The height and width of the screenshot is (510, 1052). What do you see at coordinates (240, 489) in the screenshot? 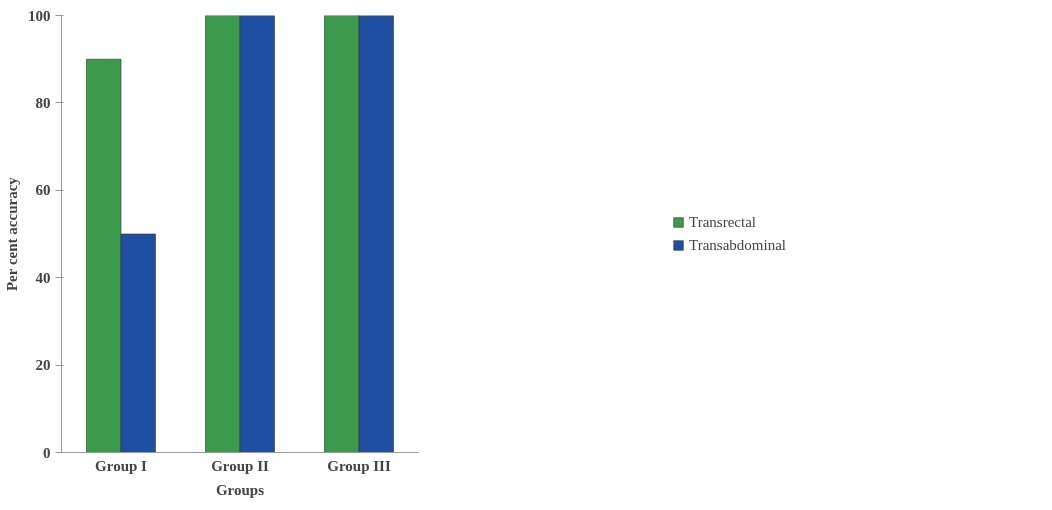
I see `x-axis-title: Groups` at bounding box center [240, 489].